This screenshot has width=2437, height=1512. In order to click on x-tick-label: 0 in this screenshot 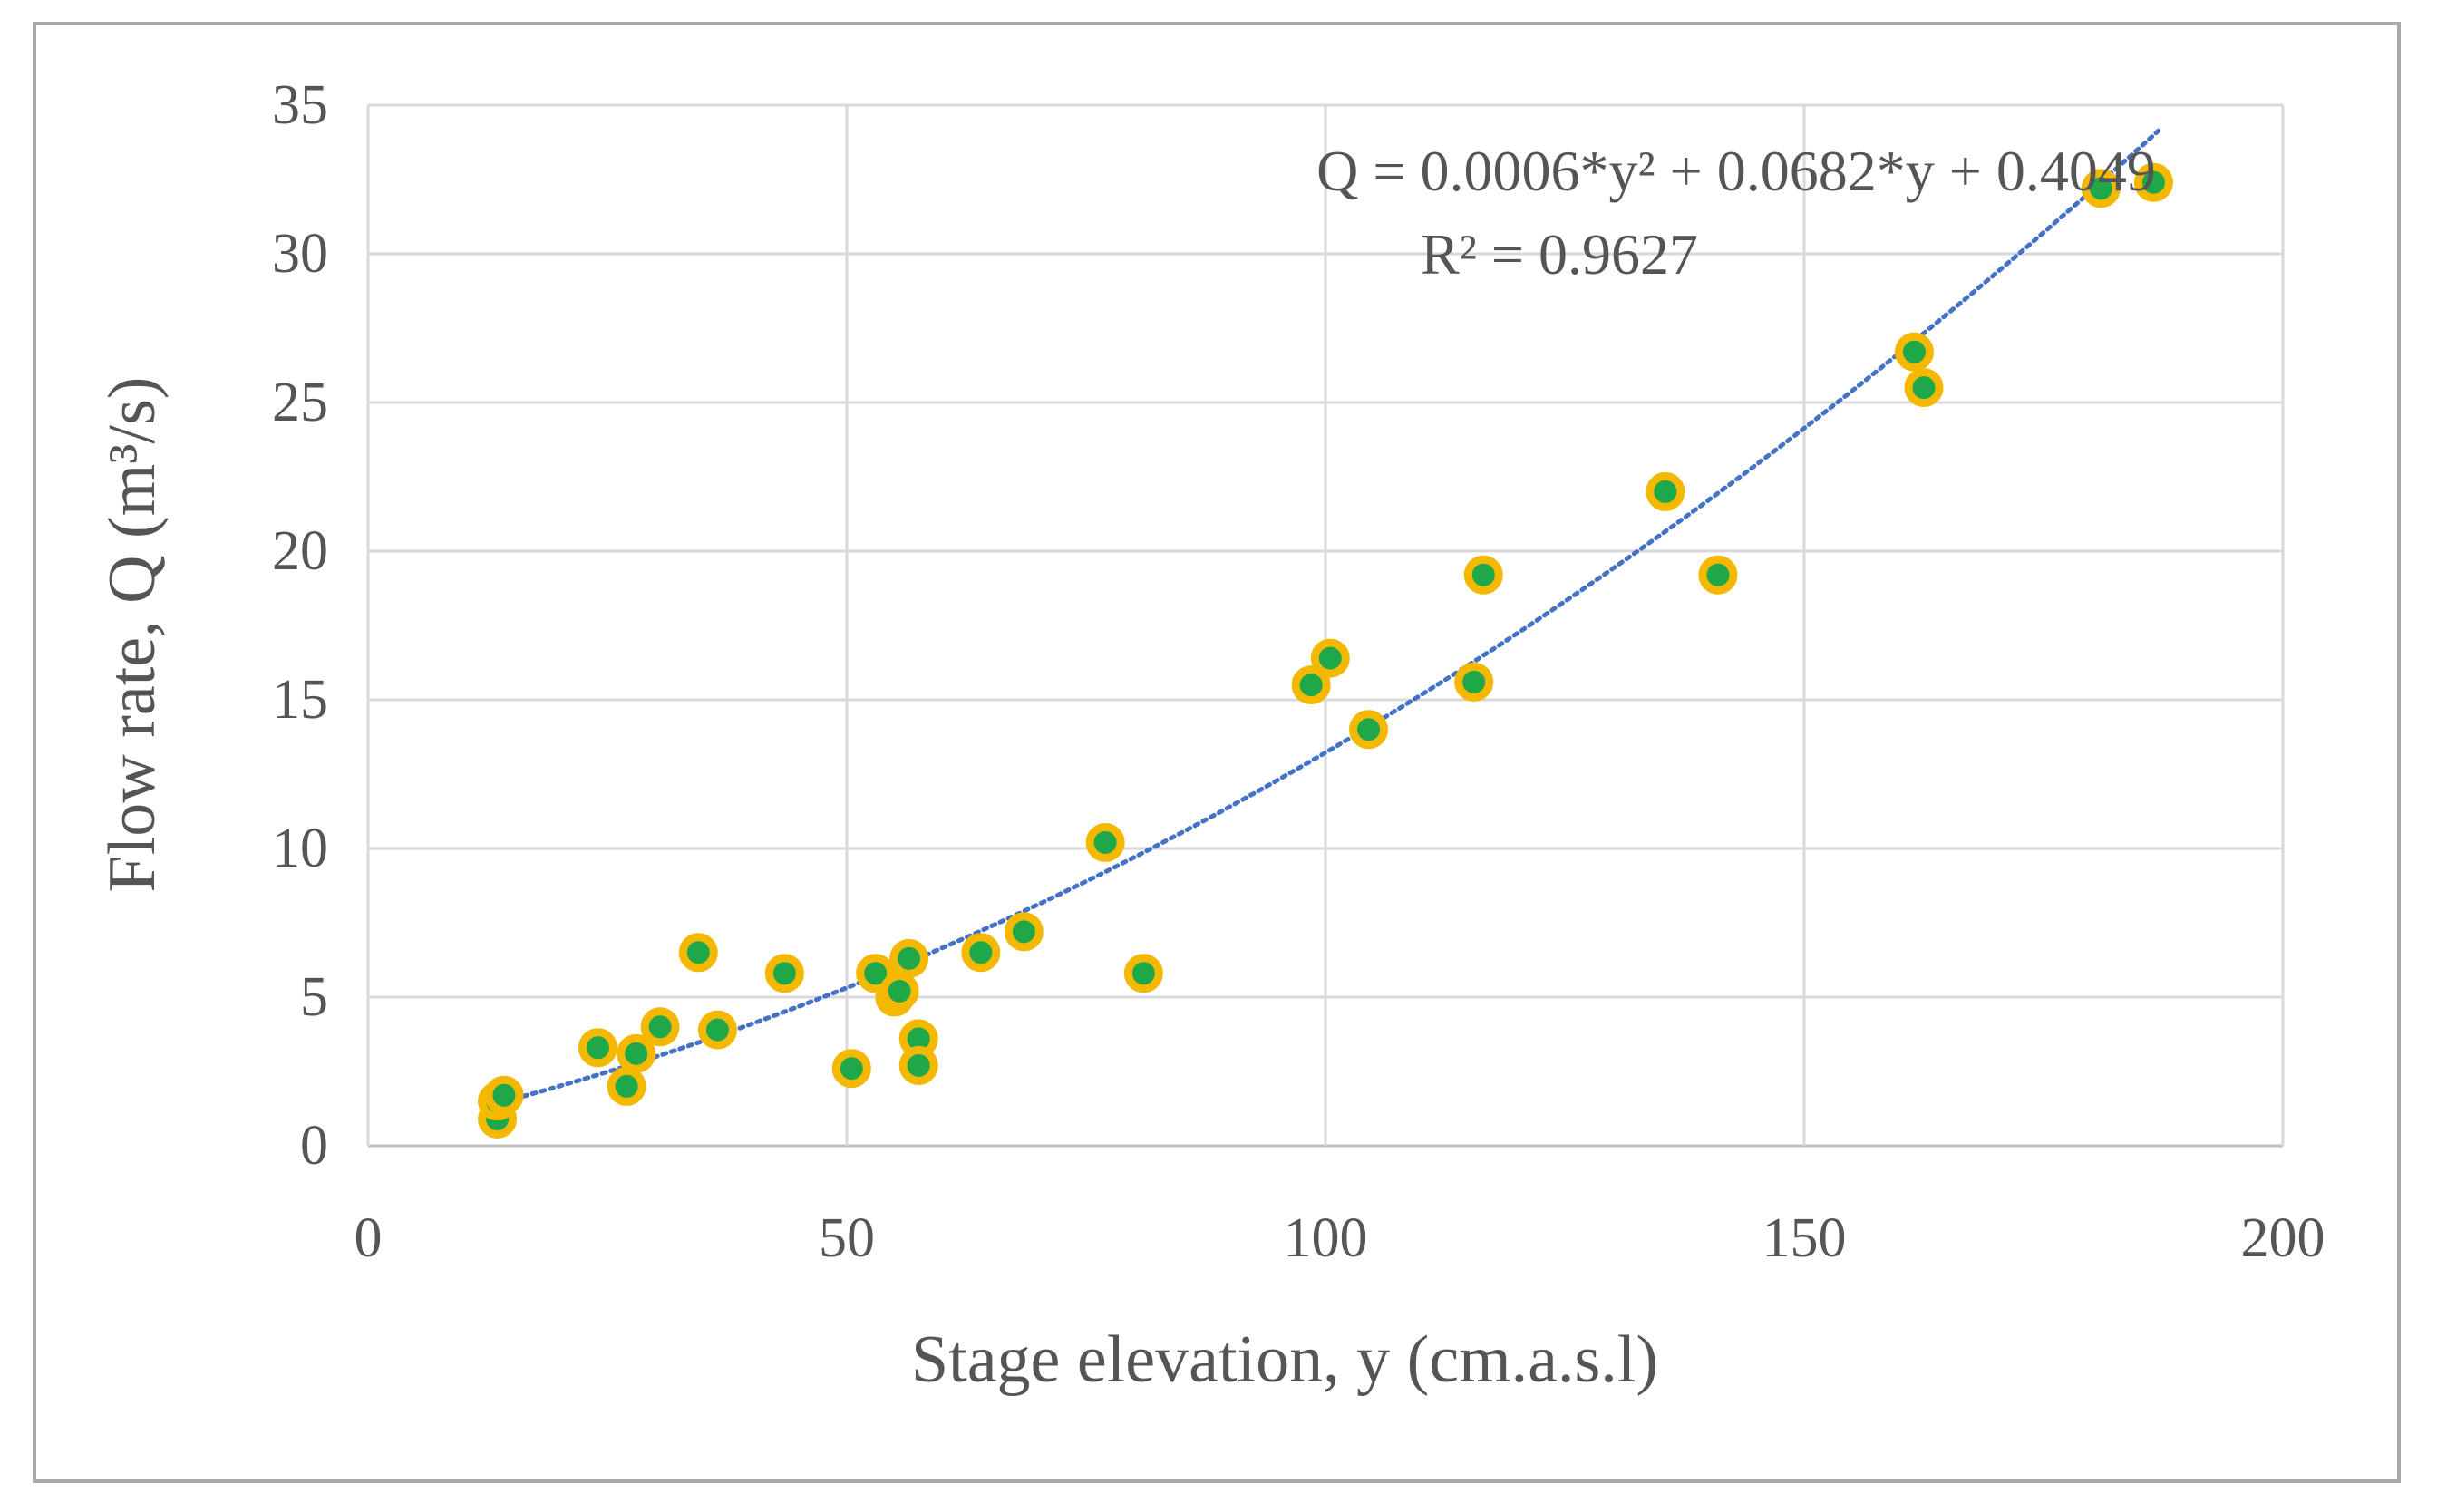, I will do `click(368, 1238)`.